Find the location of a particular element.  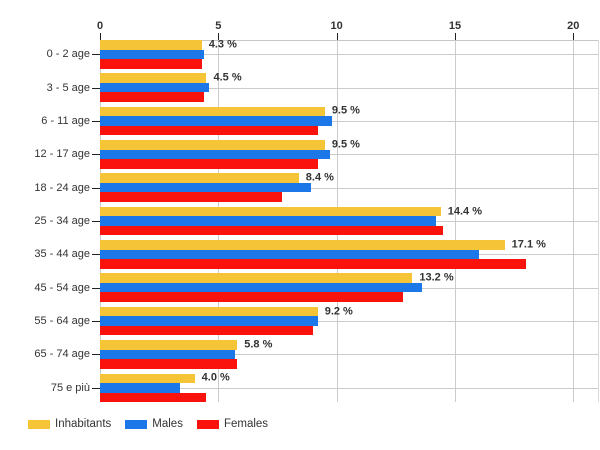

x-axis-tick-label: 10 is located at coordinates (336, 26).